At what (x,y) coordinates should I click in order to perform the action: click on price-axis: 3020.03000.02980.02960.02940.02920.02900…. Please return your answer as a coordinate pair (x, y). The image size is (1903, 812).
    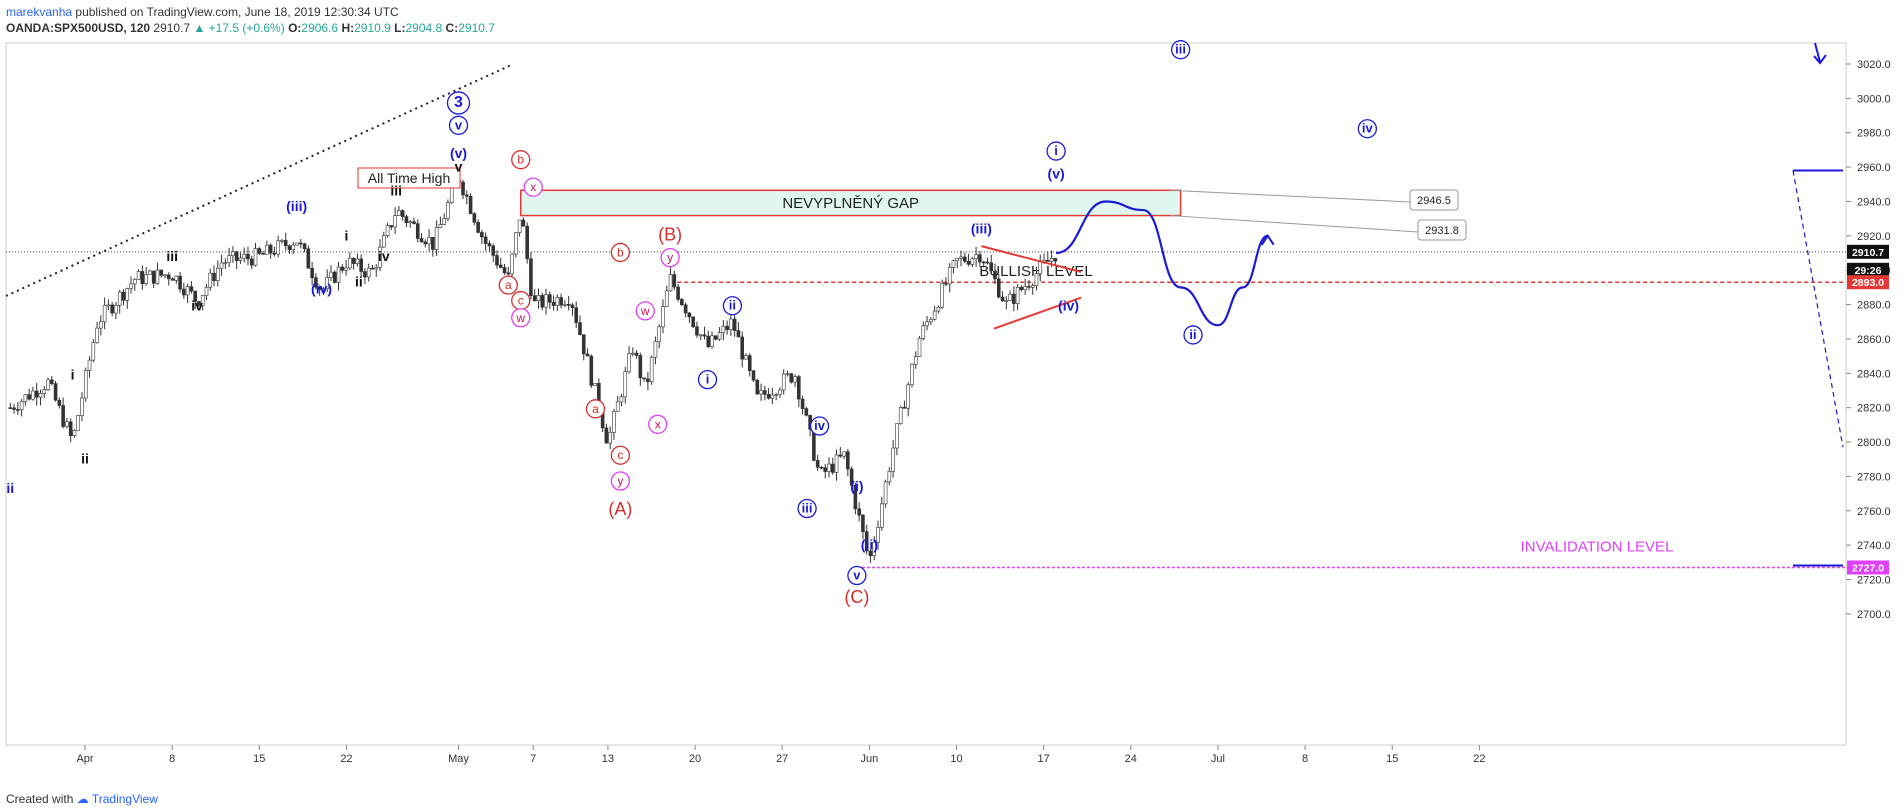
    Looking at the image, I should click on (1868, 340).